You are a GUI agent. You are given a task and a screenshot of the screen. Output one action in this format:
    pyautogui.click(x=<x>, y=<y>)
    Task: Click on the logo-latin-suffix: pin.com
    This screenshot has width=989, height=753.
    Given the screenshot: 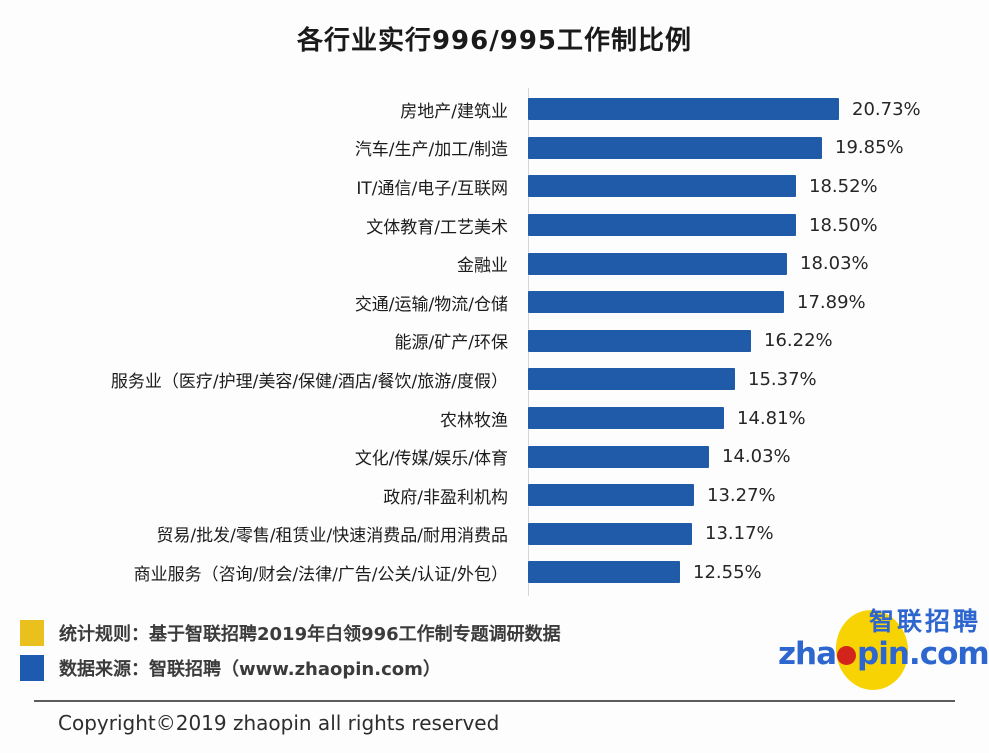 What is the action you would take?
    pyautogui.click(x=923, y=654)
    